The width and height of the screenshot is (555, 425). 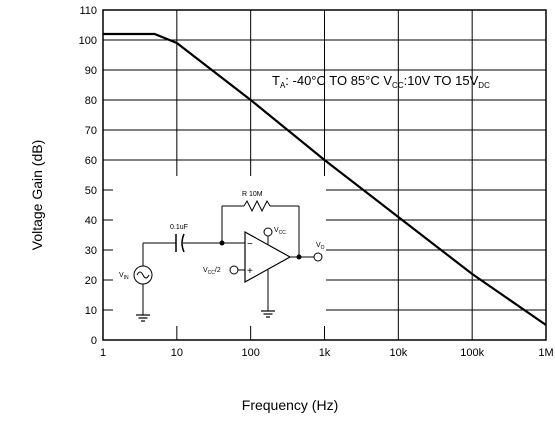 I want to click on x-tick-label: 10, so click(x=177, y=353).